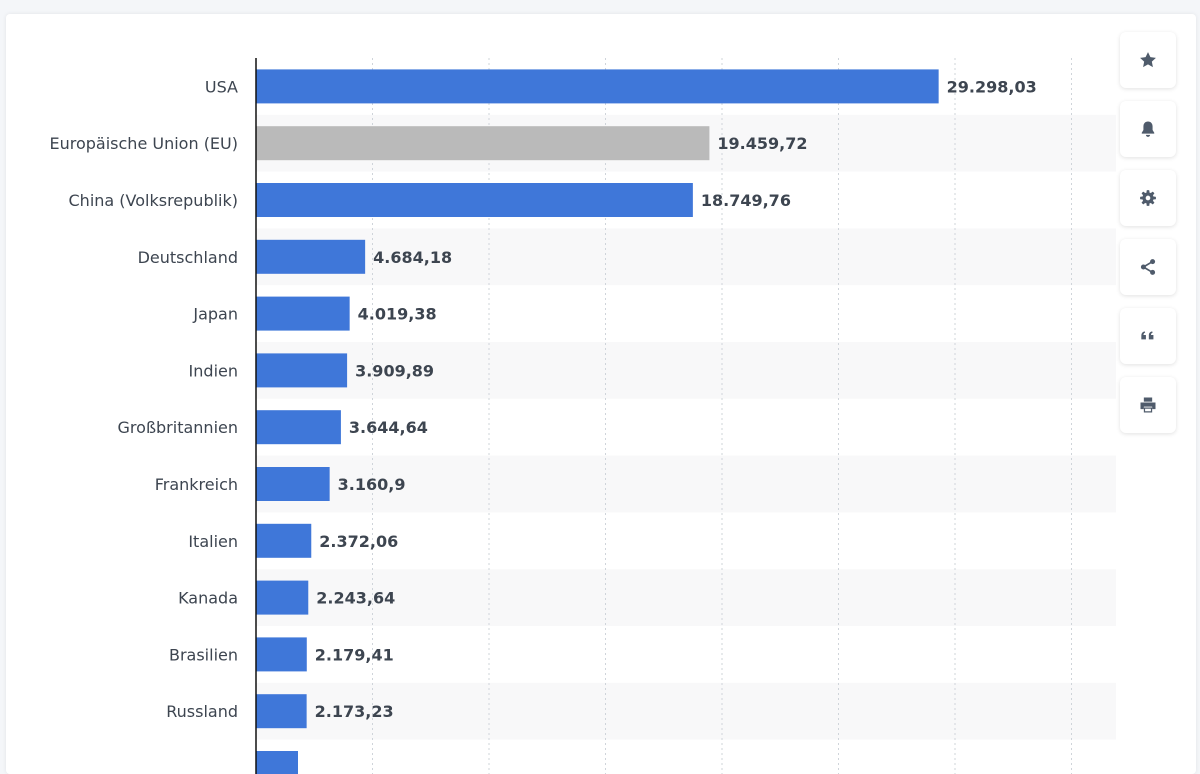  Describe the element at coordinates (746, 200) in the screenshot. I see `value-label: 18.749,76` at that location.